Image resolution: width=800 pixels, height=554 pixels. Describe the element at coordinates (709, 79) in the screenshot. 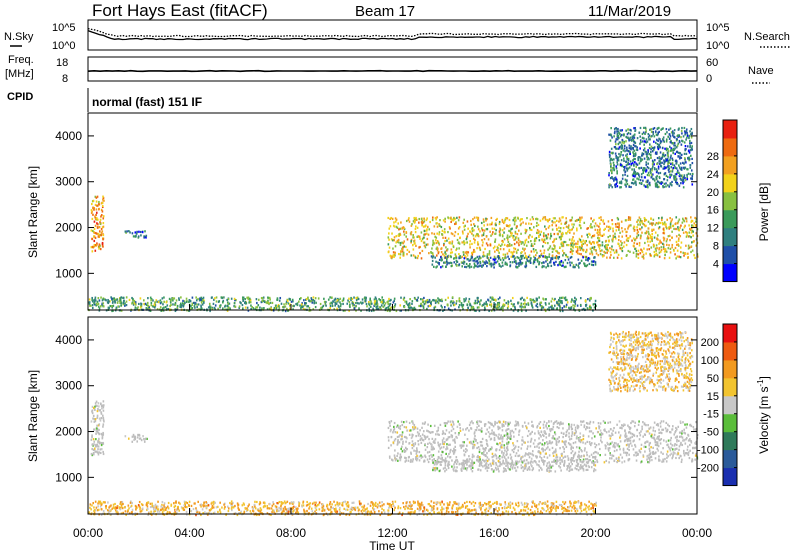

I see `nave-tick-bottom: 0` at that location.